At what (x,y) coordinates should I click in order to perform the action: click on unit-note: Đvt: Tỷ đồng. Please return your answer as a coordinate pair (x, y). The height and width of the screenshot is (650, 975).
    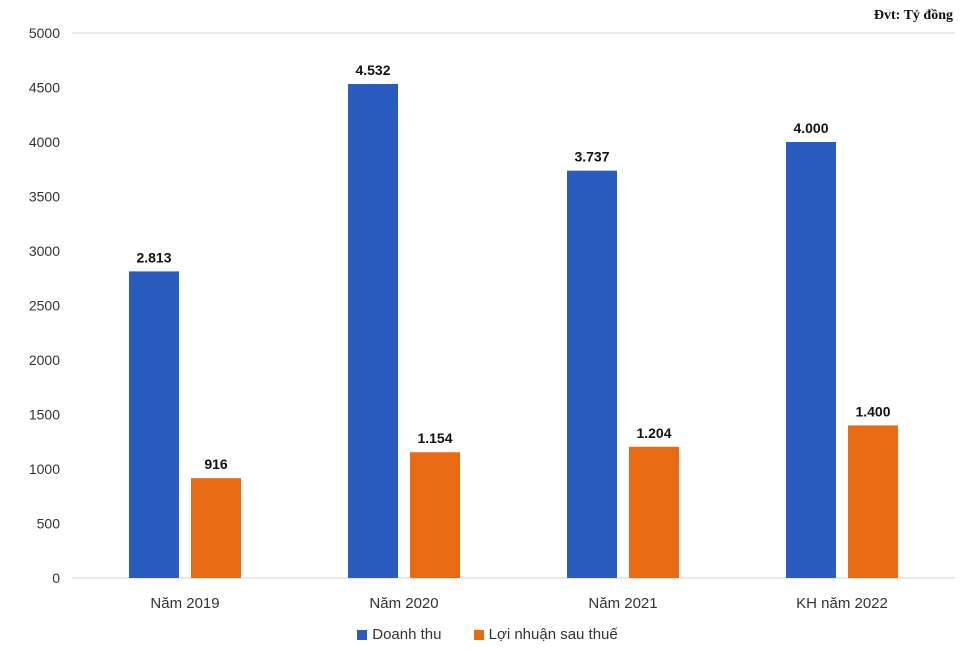
    Looking at the image, I should click on (913, 15).